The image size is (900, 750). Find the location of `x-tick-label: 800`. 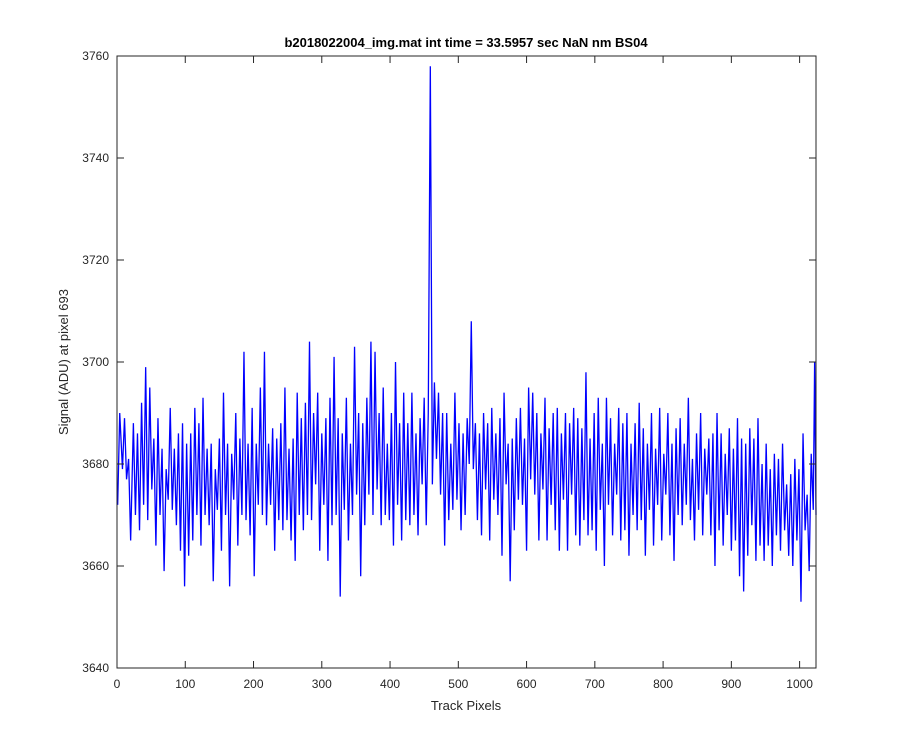

x-tick-label: 800 is located at coordinates (663, 684).